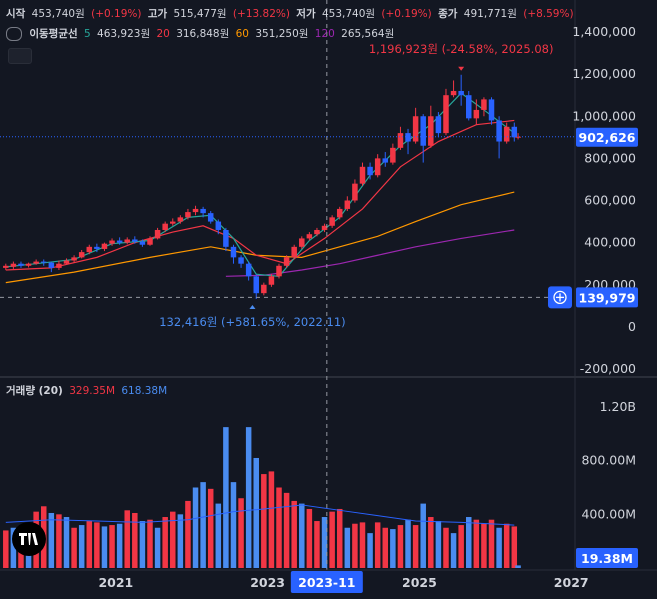  I want to click on close-label: 종가, so click(448, 14).